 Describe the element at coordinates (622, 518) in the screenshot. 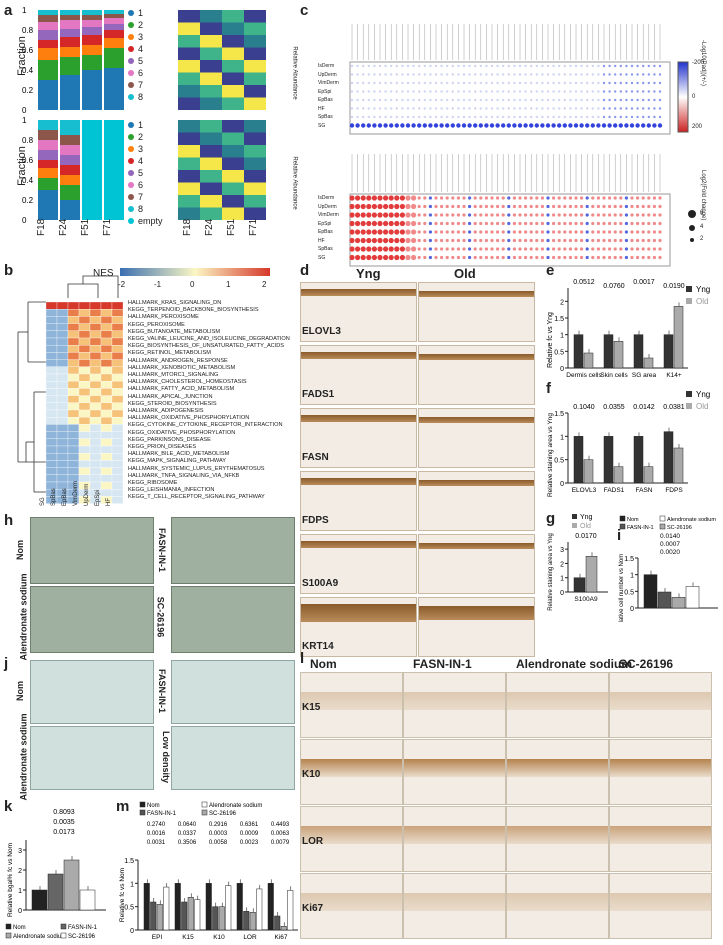

I see `i-legend-swatch` at that location.